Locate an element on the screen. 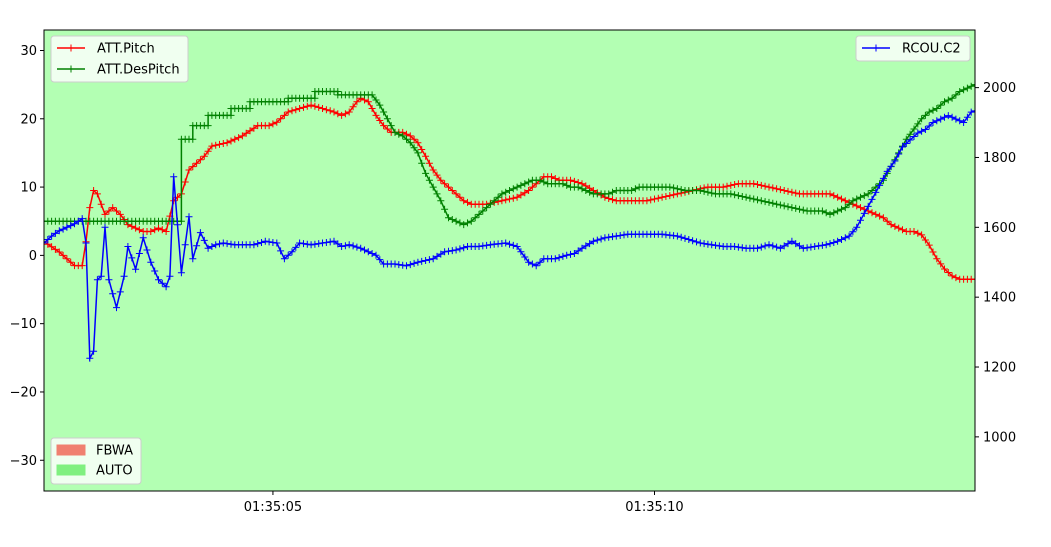 Image resolution: width=1051 pixels, height=547 pixels. left-tick-label: −20 is located at coordinates (23, 392).